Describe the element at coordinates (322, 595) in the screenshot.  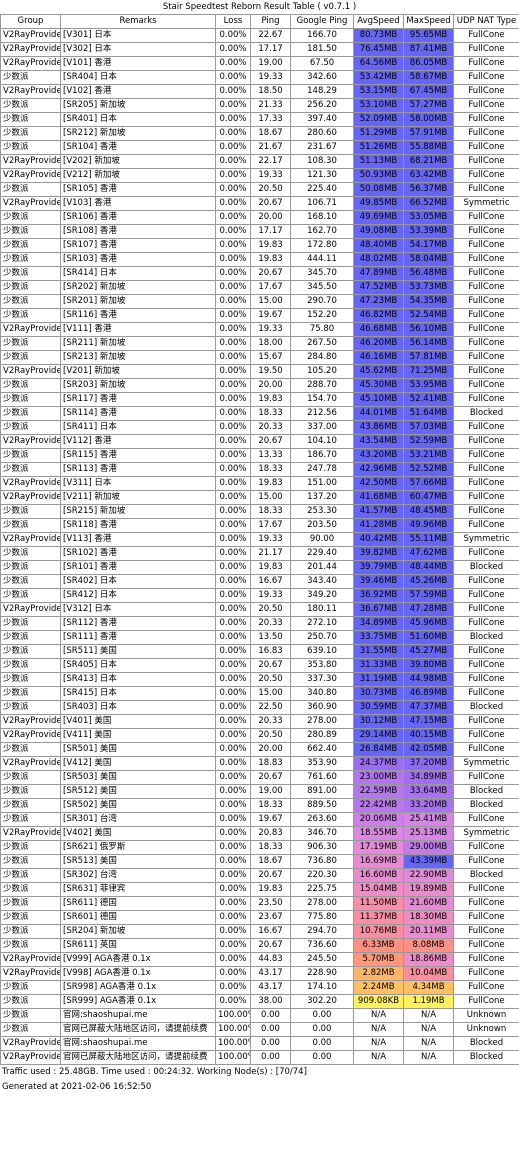
I see `table-cell: 349.20` at that location.